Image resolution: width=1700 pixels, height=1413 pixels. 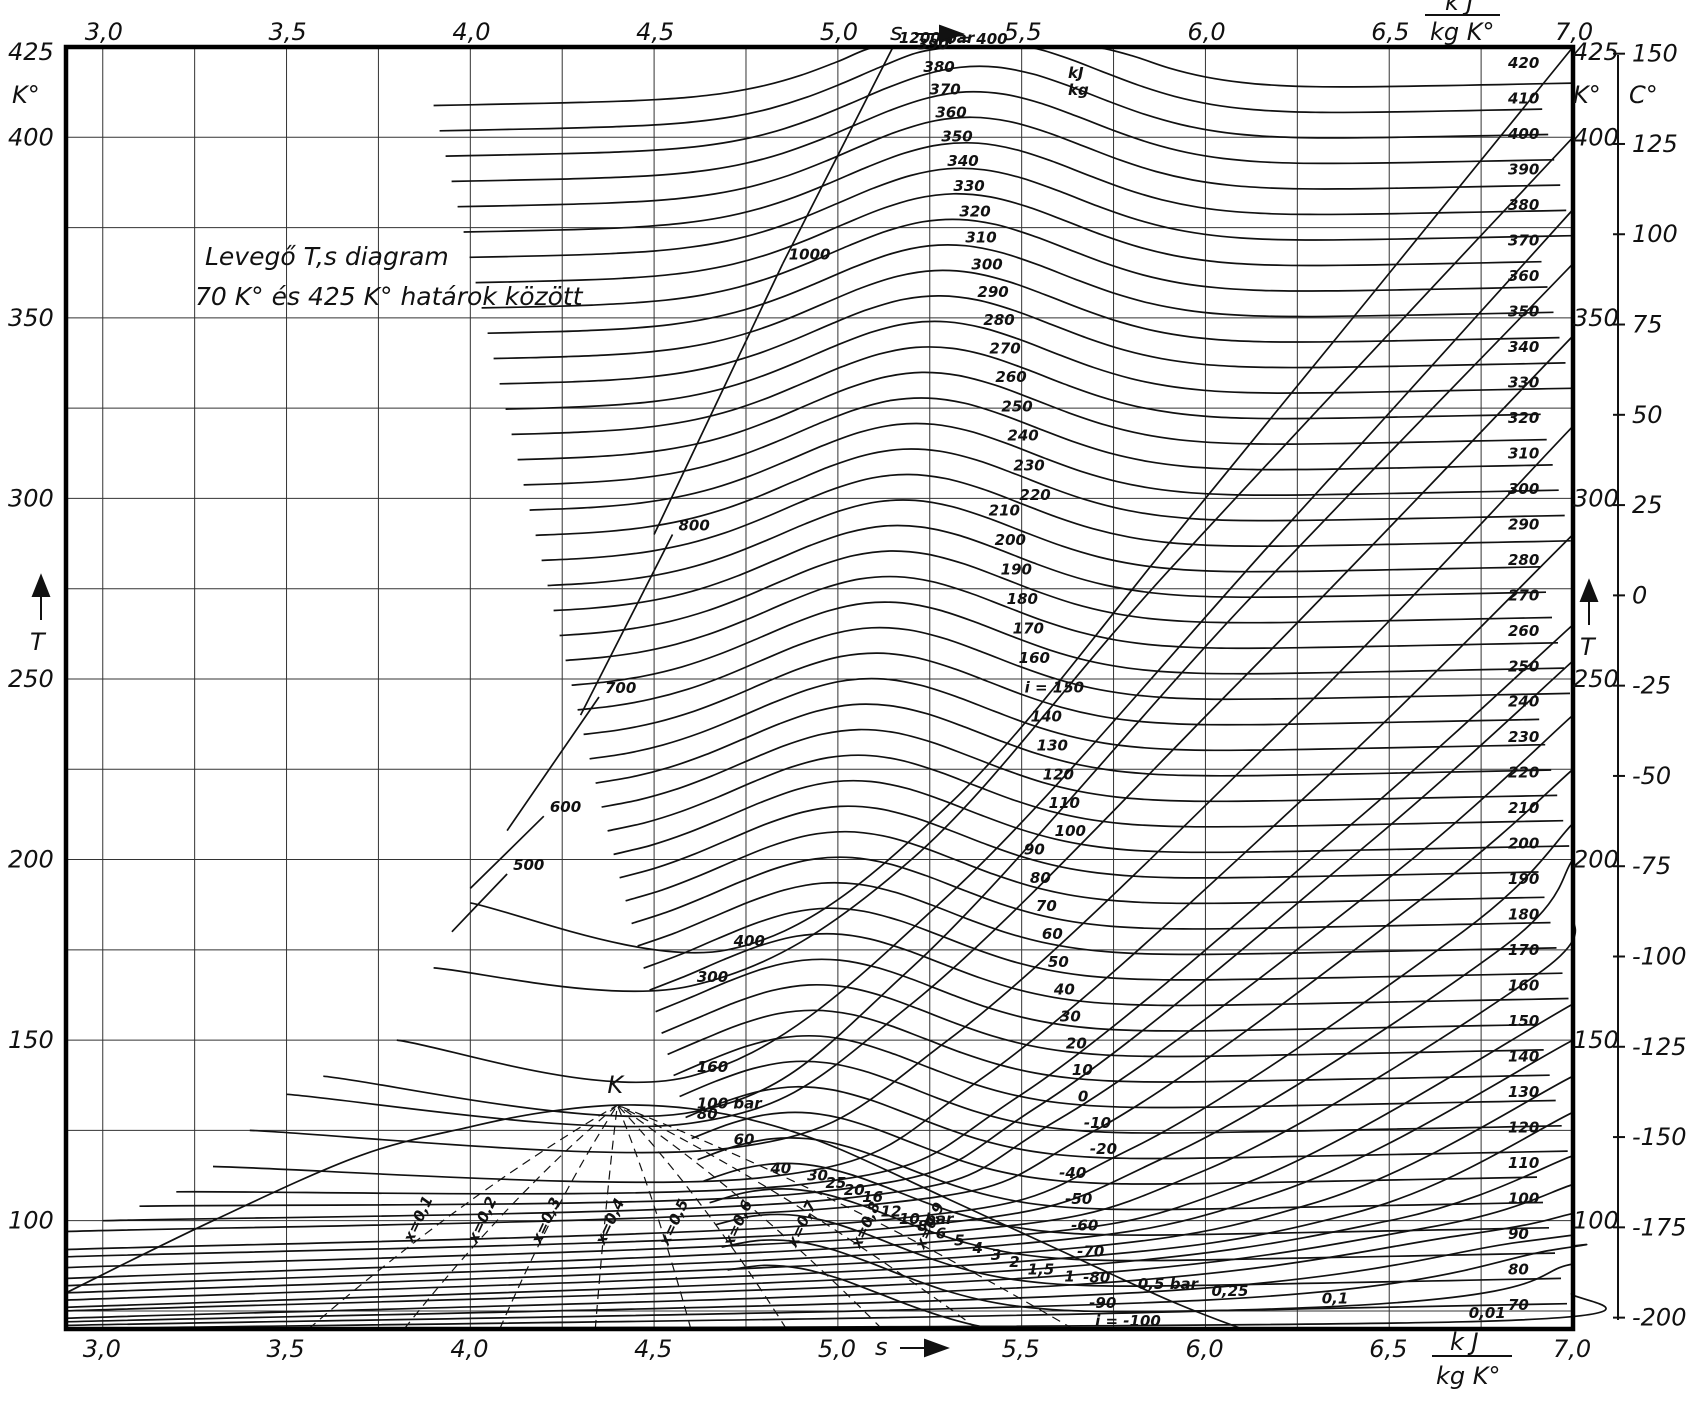 I want to click on y2-tick: -150, so click(x=1659, y=1137).